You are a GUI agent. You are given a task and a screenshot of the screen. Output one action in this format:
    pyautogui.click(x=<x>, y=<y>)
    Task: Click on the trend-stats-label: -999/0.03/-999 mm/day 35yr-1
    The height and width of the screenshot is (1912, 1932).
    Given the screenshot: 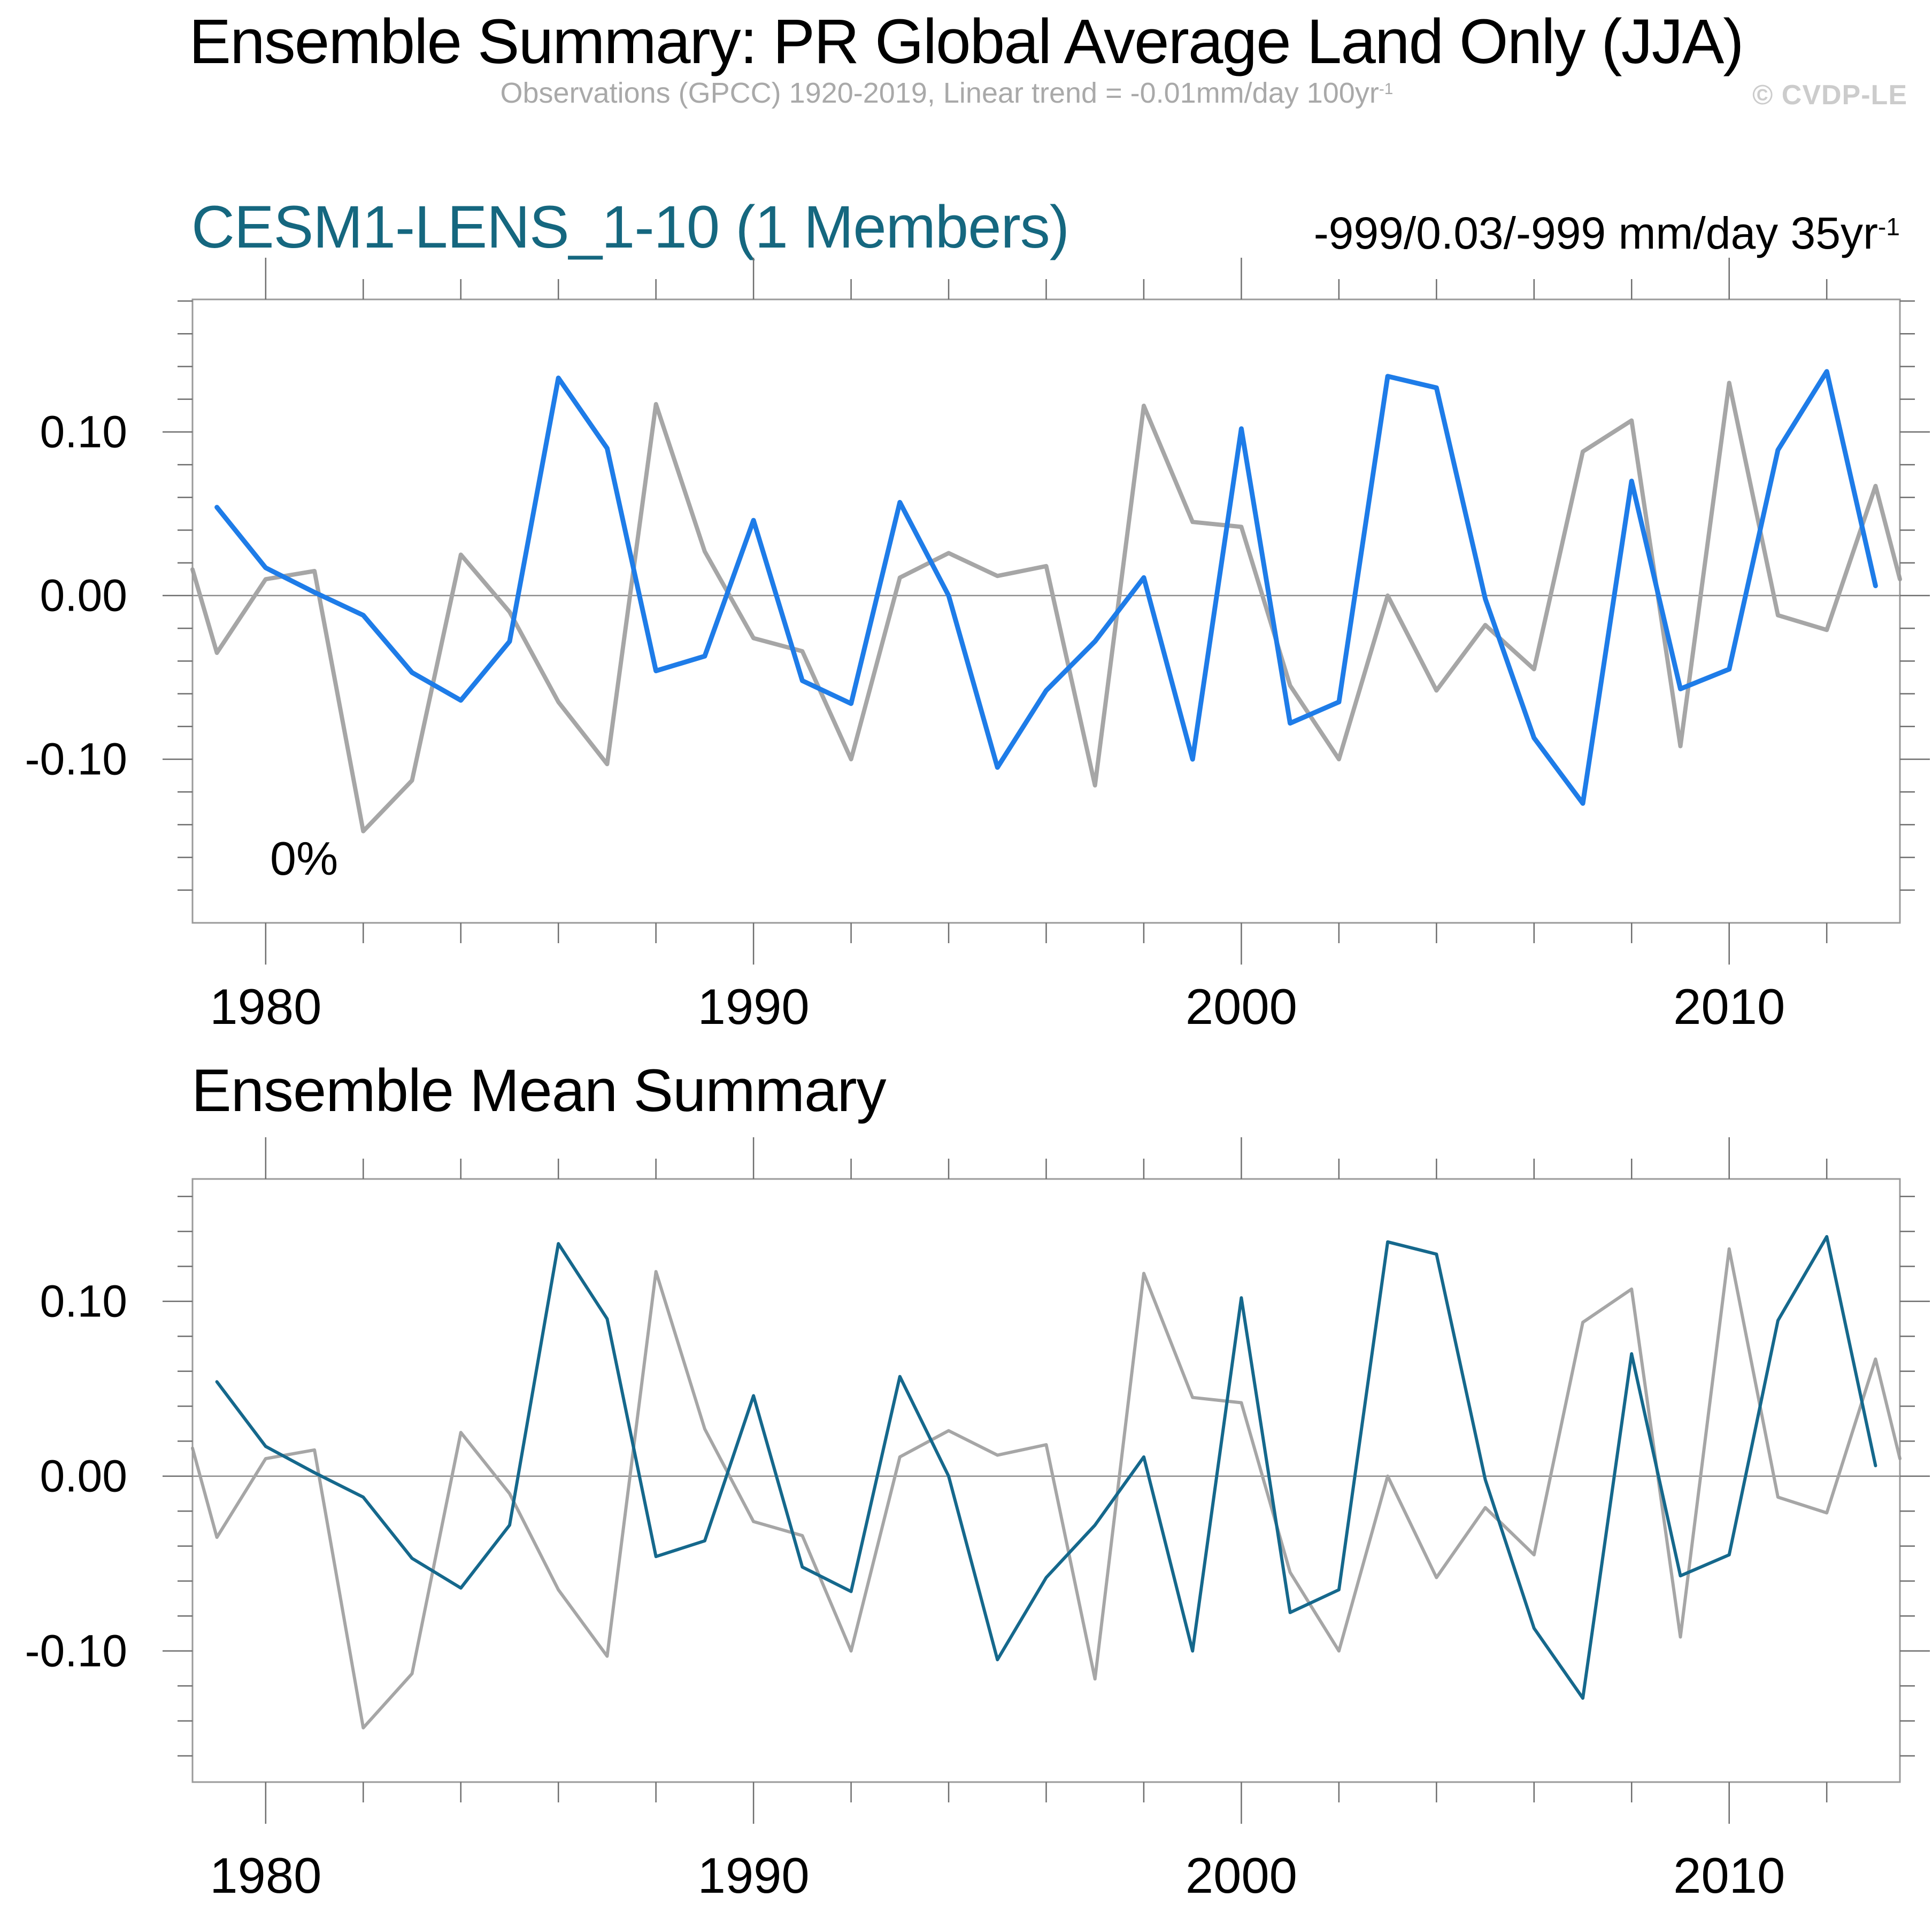 What is the action you would take?
    pyautogui.click(x=1607, y=233)
    